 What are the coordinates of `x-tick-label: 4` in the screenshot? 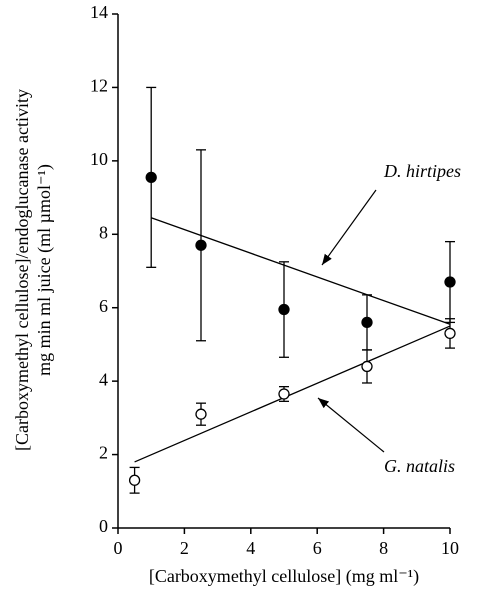 It's located at (250, 548).